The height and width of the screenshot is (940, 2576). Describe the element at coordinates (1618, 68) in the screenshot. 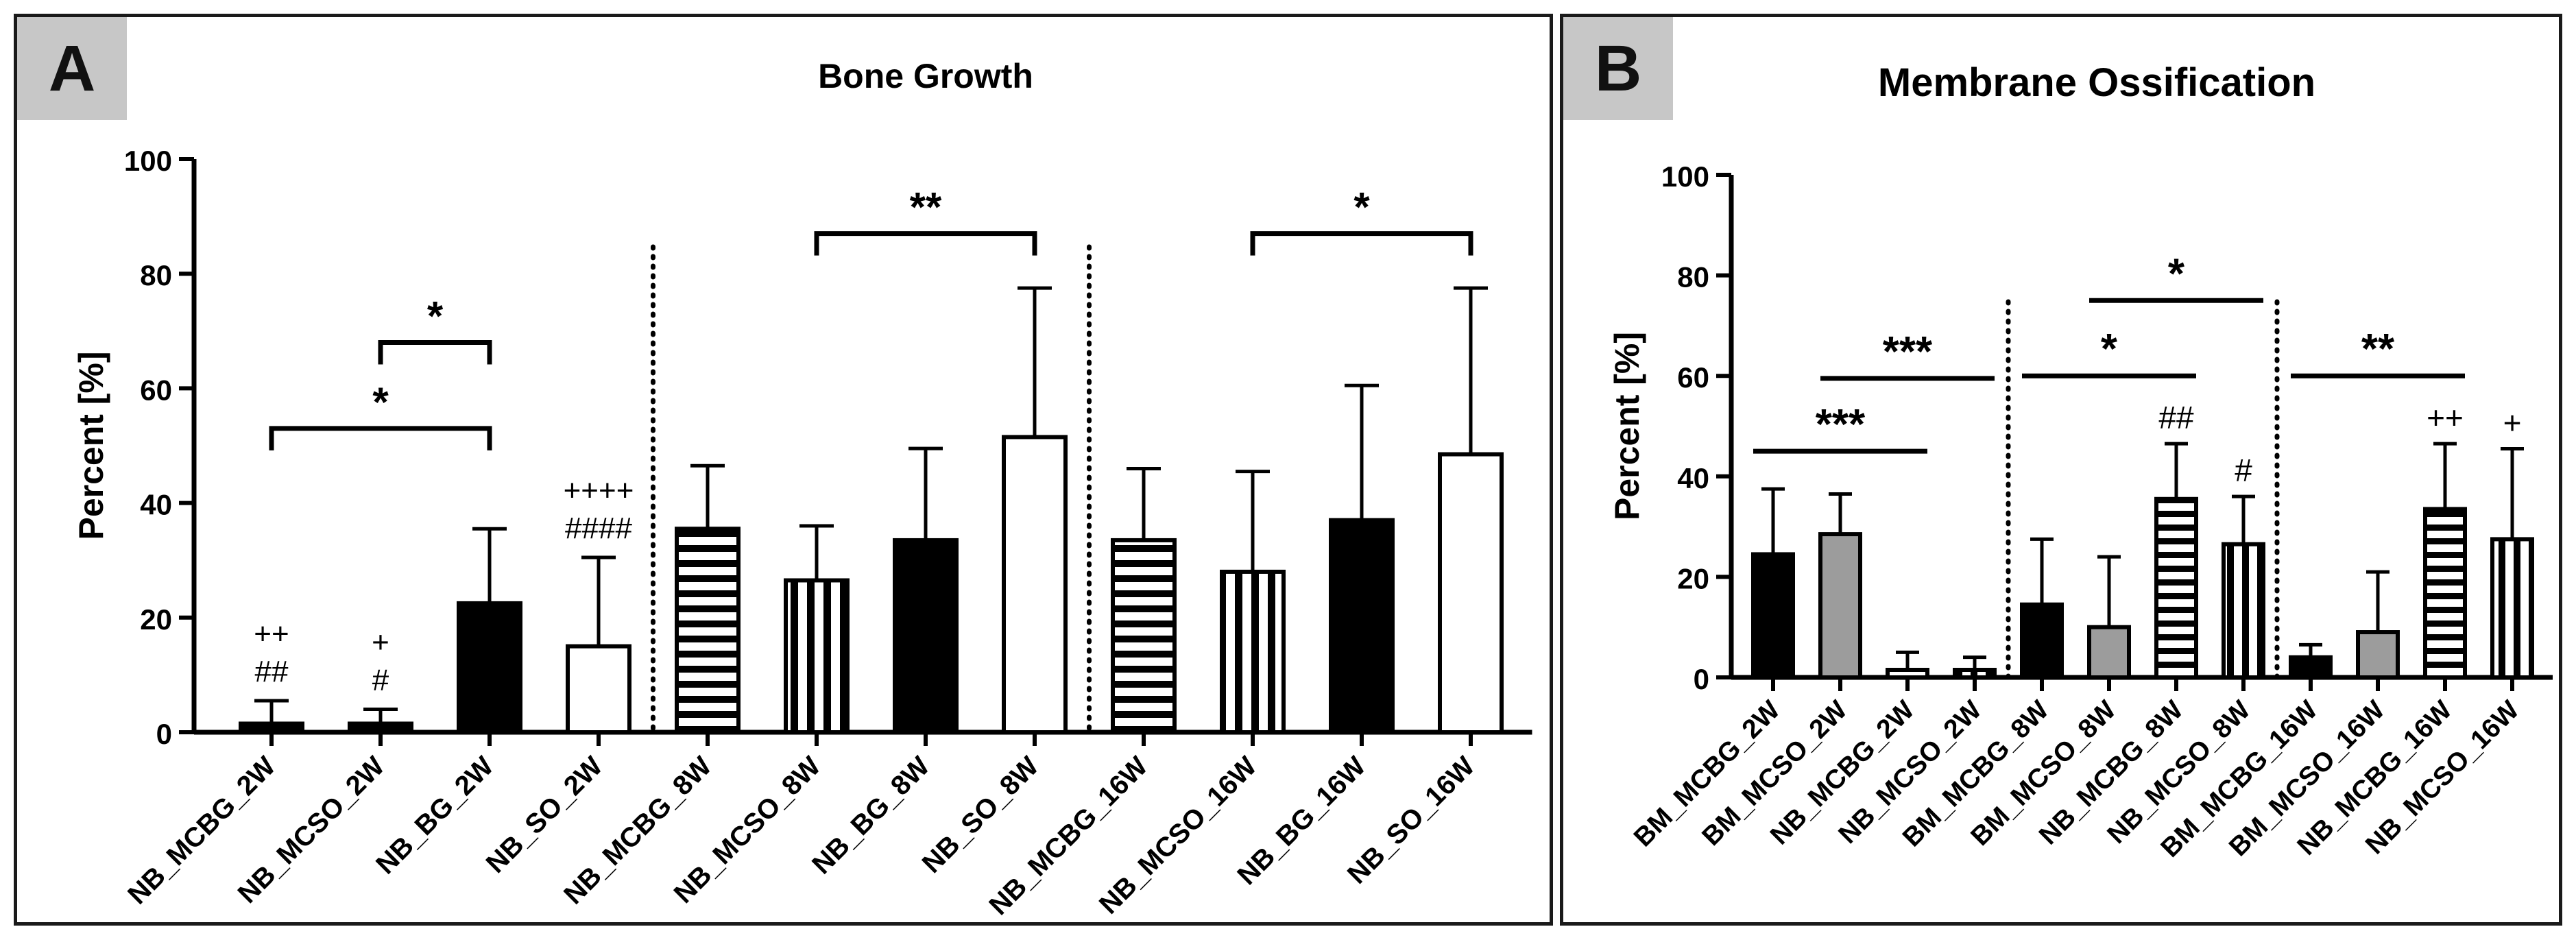

I see `panel-label-b: B` at that location.